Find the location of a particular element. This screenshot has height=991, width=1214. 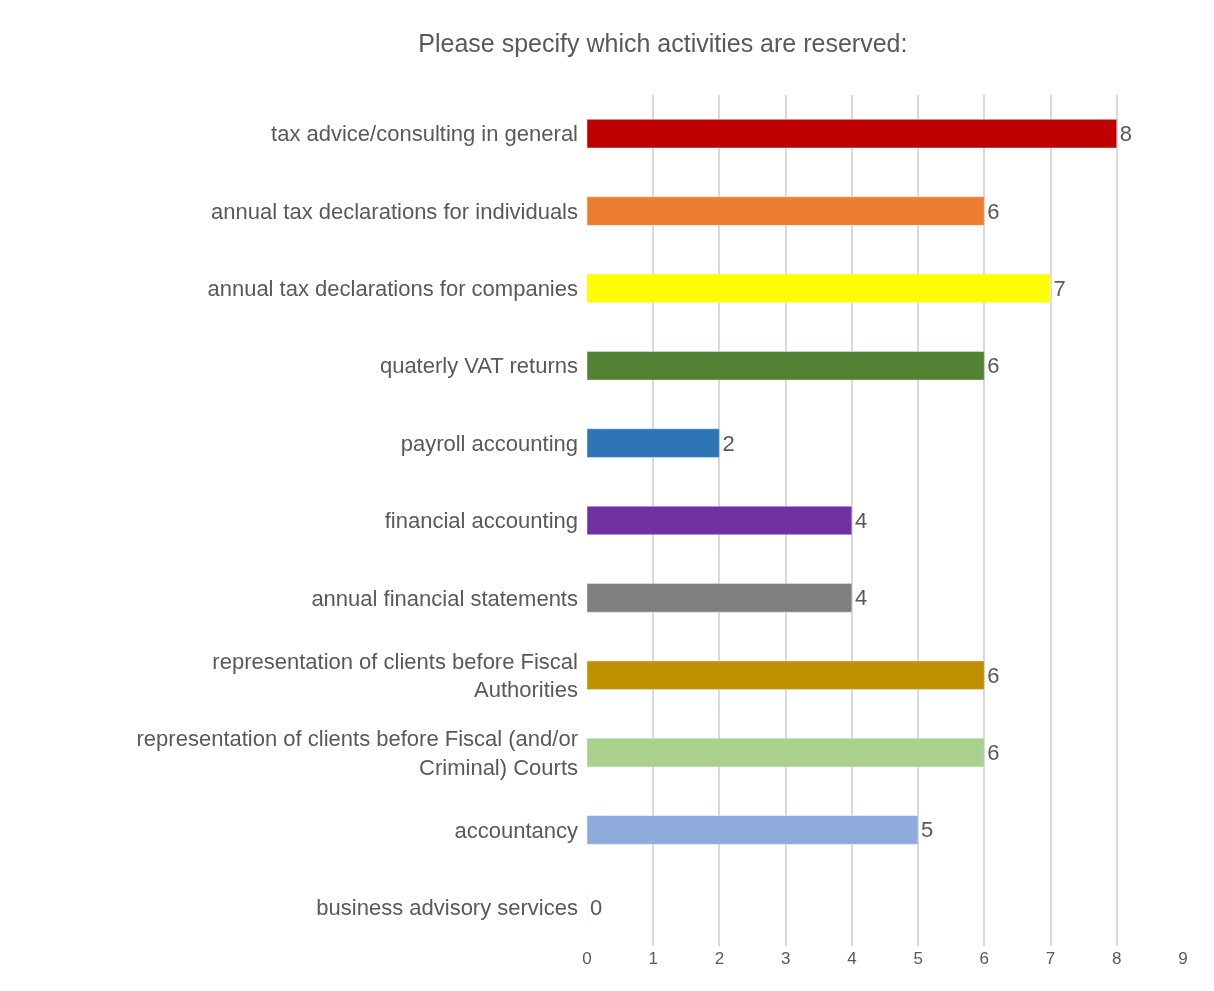

x-tick-label: 7 is located at coordinates (1050, 958).